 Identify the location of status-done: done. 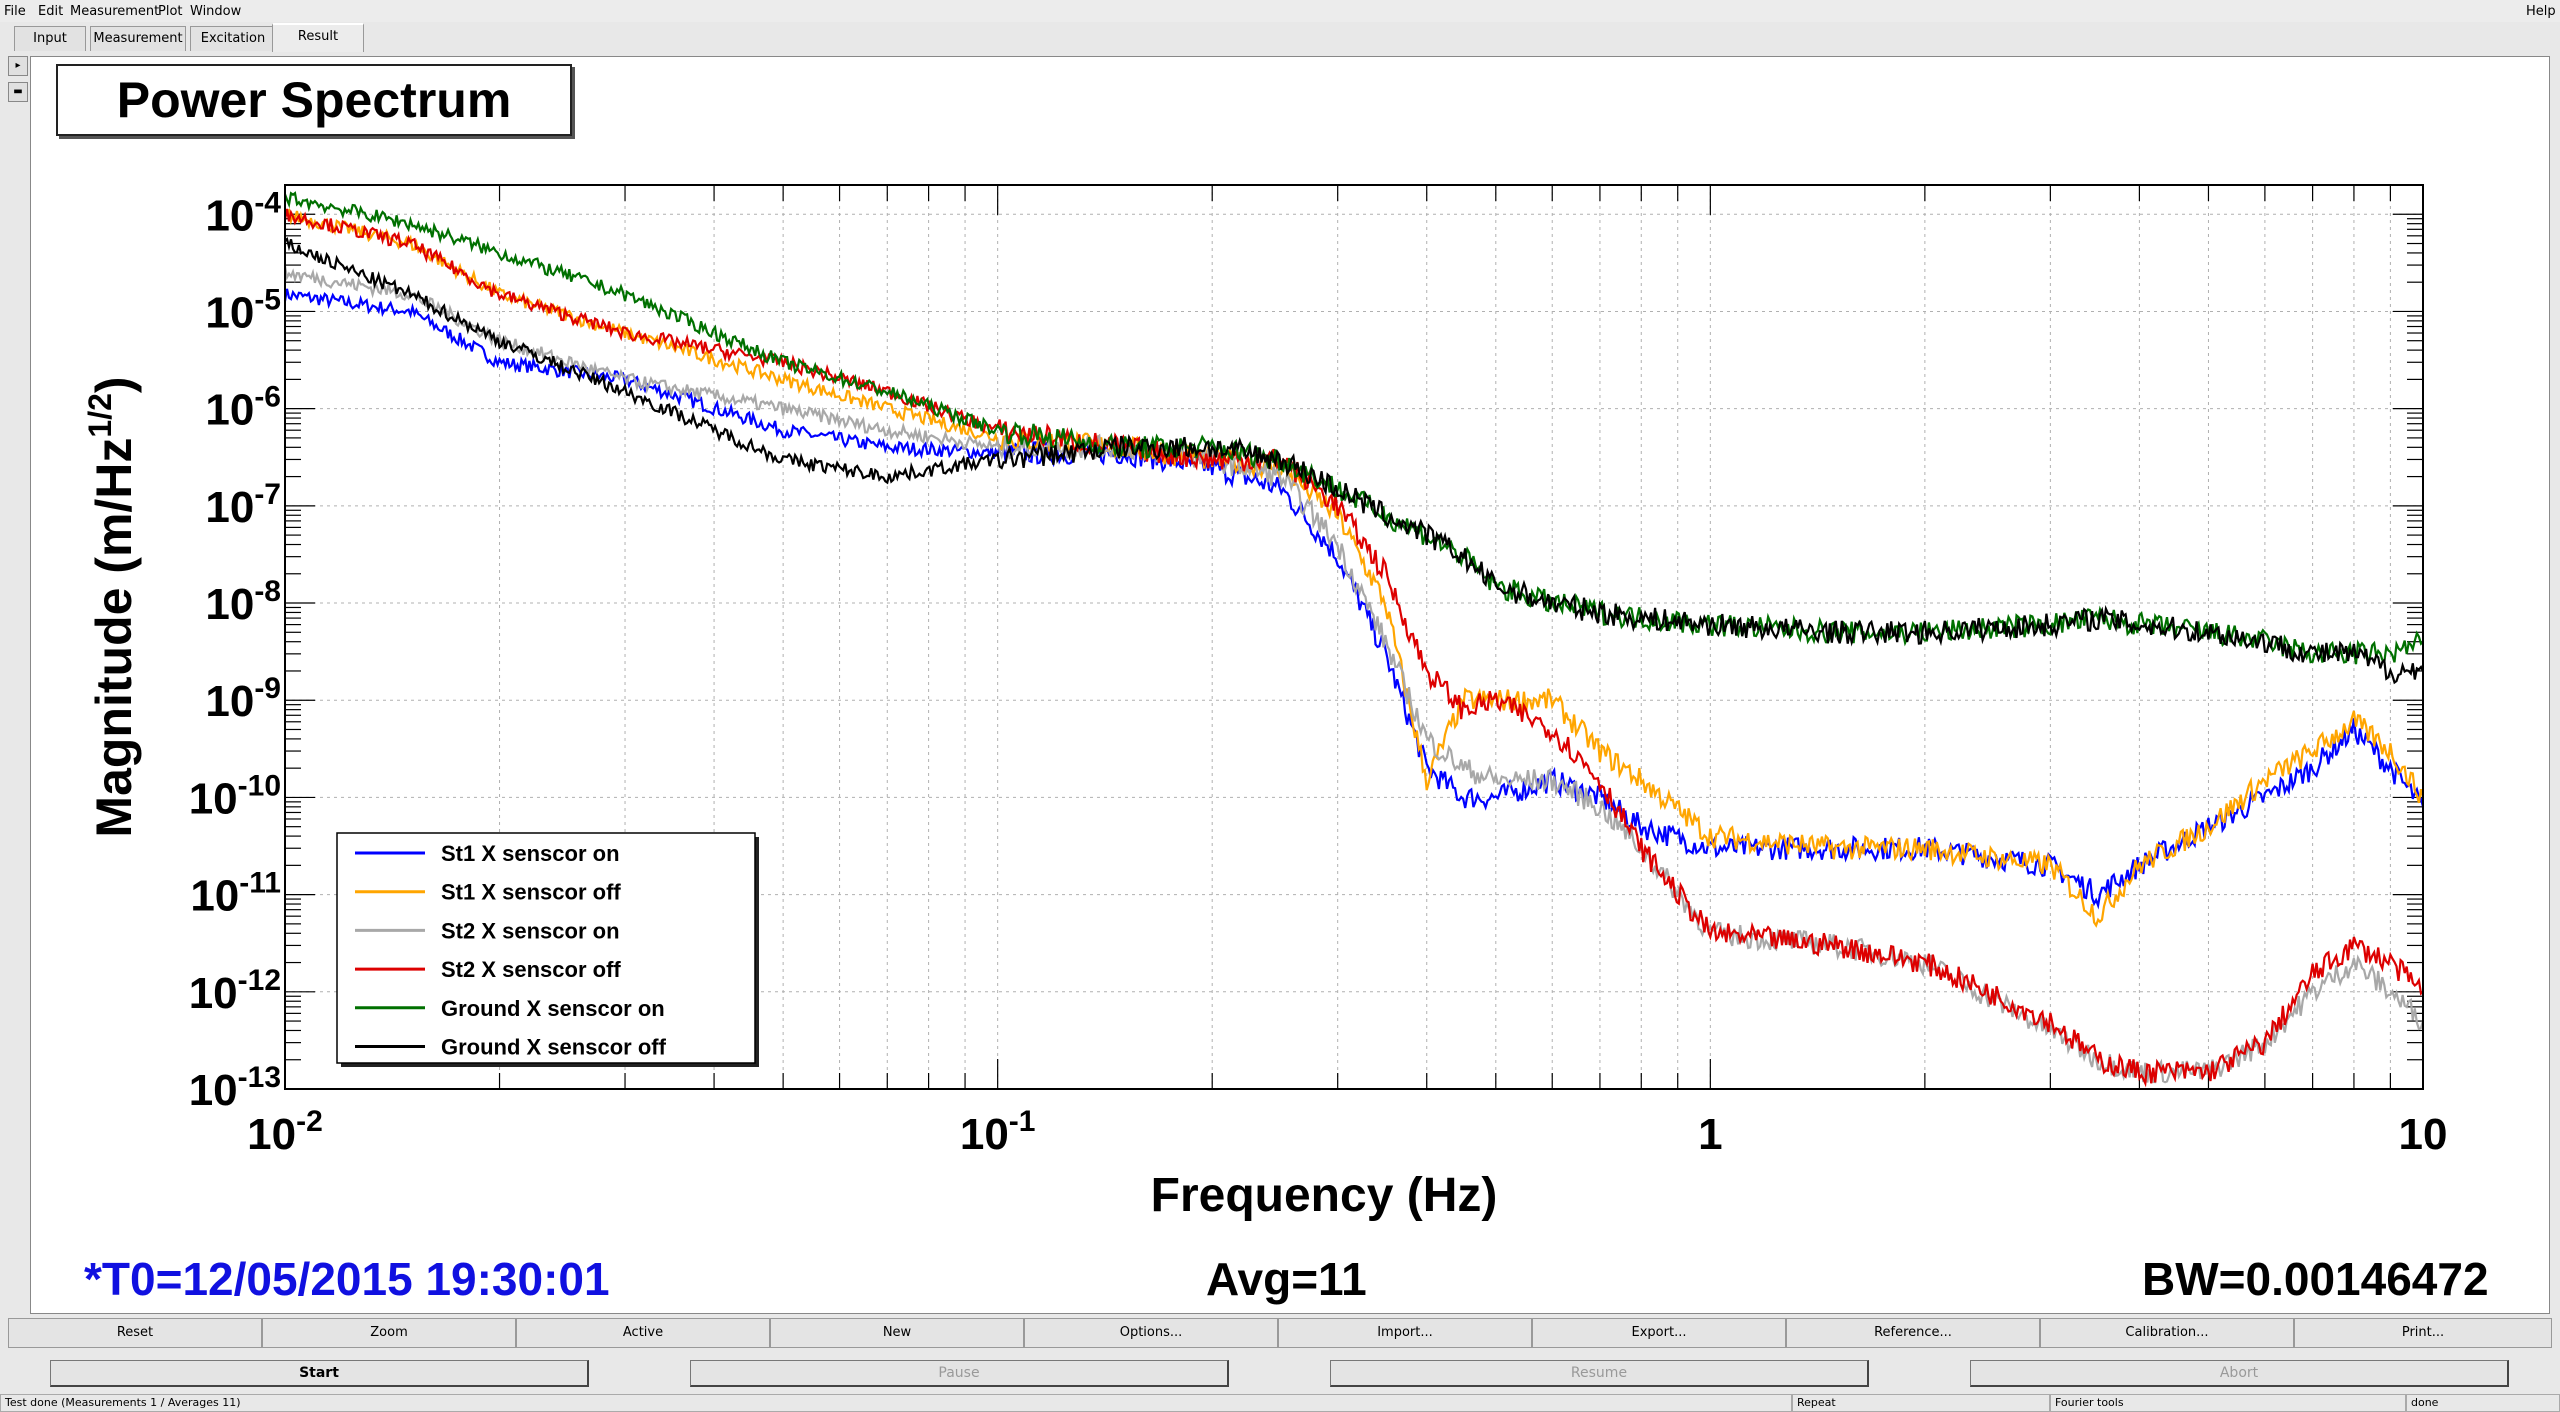
(2483, 1403).